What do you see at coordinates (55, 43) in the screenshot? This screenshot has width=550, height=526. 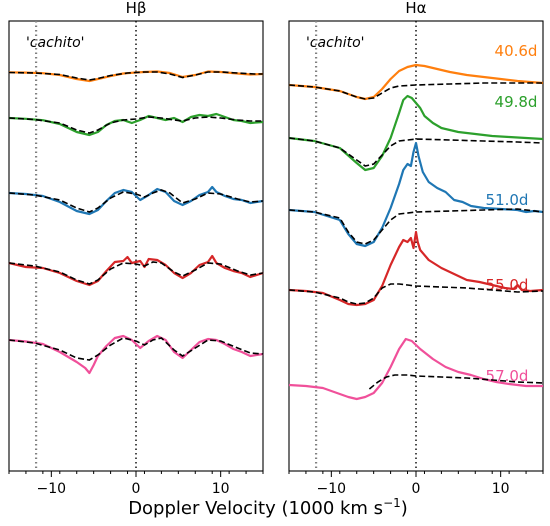 I see `hbeta-cachito-label: 'cachito'` at bounding box center [55, 43].